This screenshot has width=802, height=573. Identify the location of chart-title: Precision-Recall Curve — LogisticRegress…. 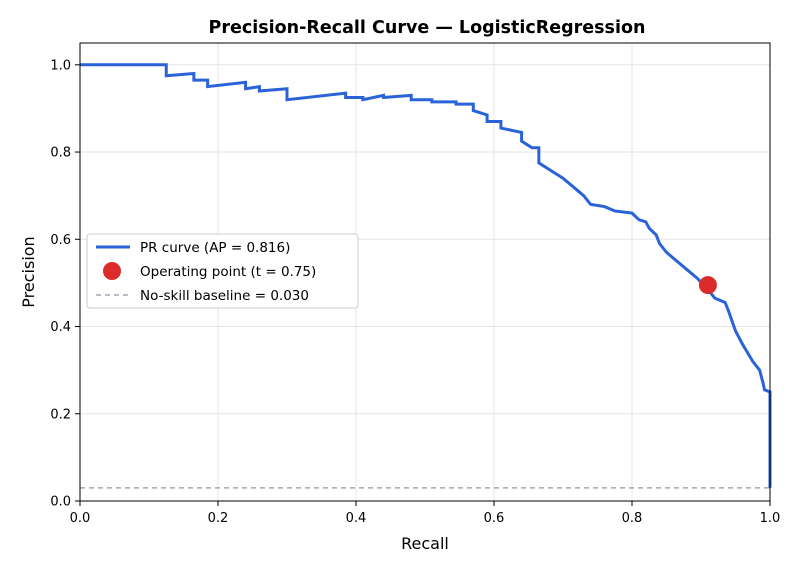
(427, 28).